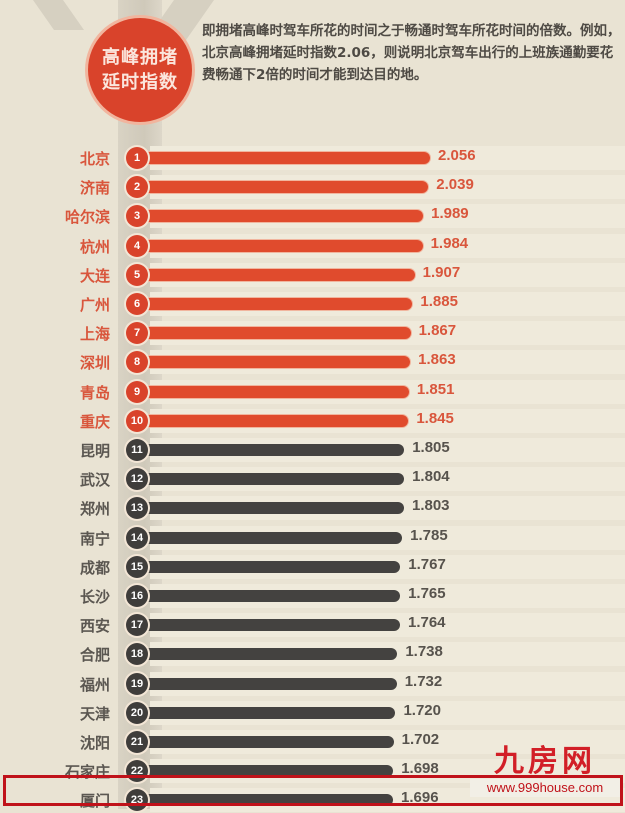  What do you see at coordinates (94, 188) in the screenshot?
I see `city-label: 济南` at bounding box center [94, 188].